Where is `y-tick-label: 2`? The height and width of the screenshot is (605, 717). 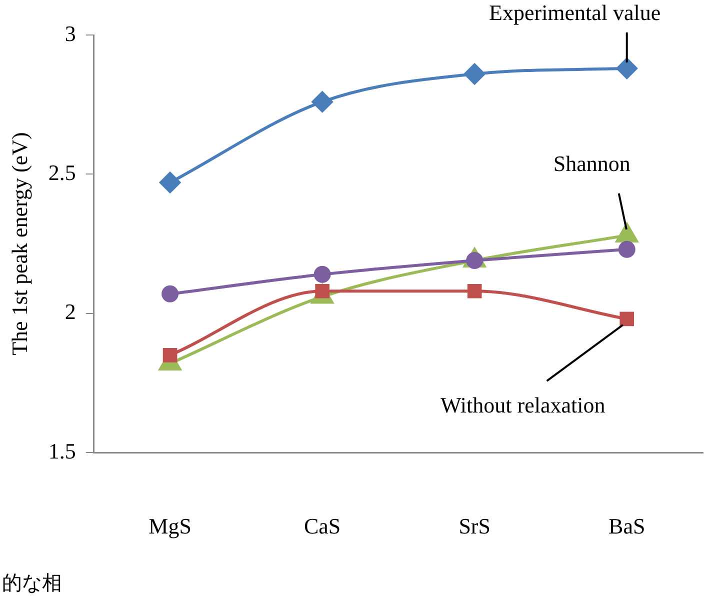 y-tick-label: 2 is located at coordinates (70, 311).